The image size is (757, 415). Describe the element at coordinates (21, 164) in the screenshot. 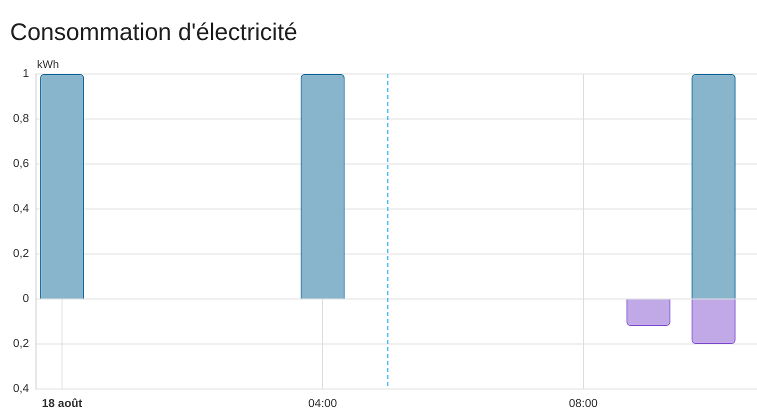

I see `y-tick-label: 0,6` at that location.